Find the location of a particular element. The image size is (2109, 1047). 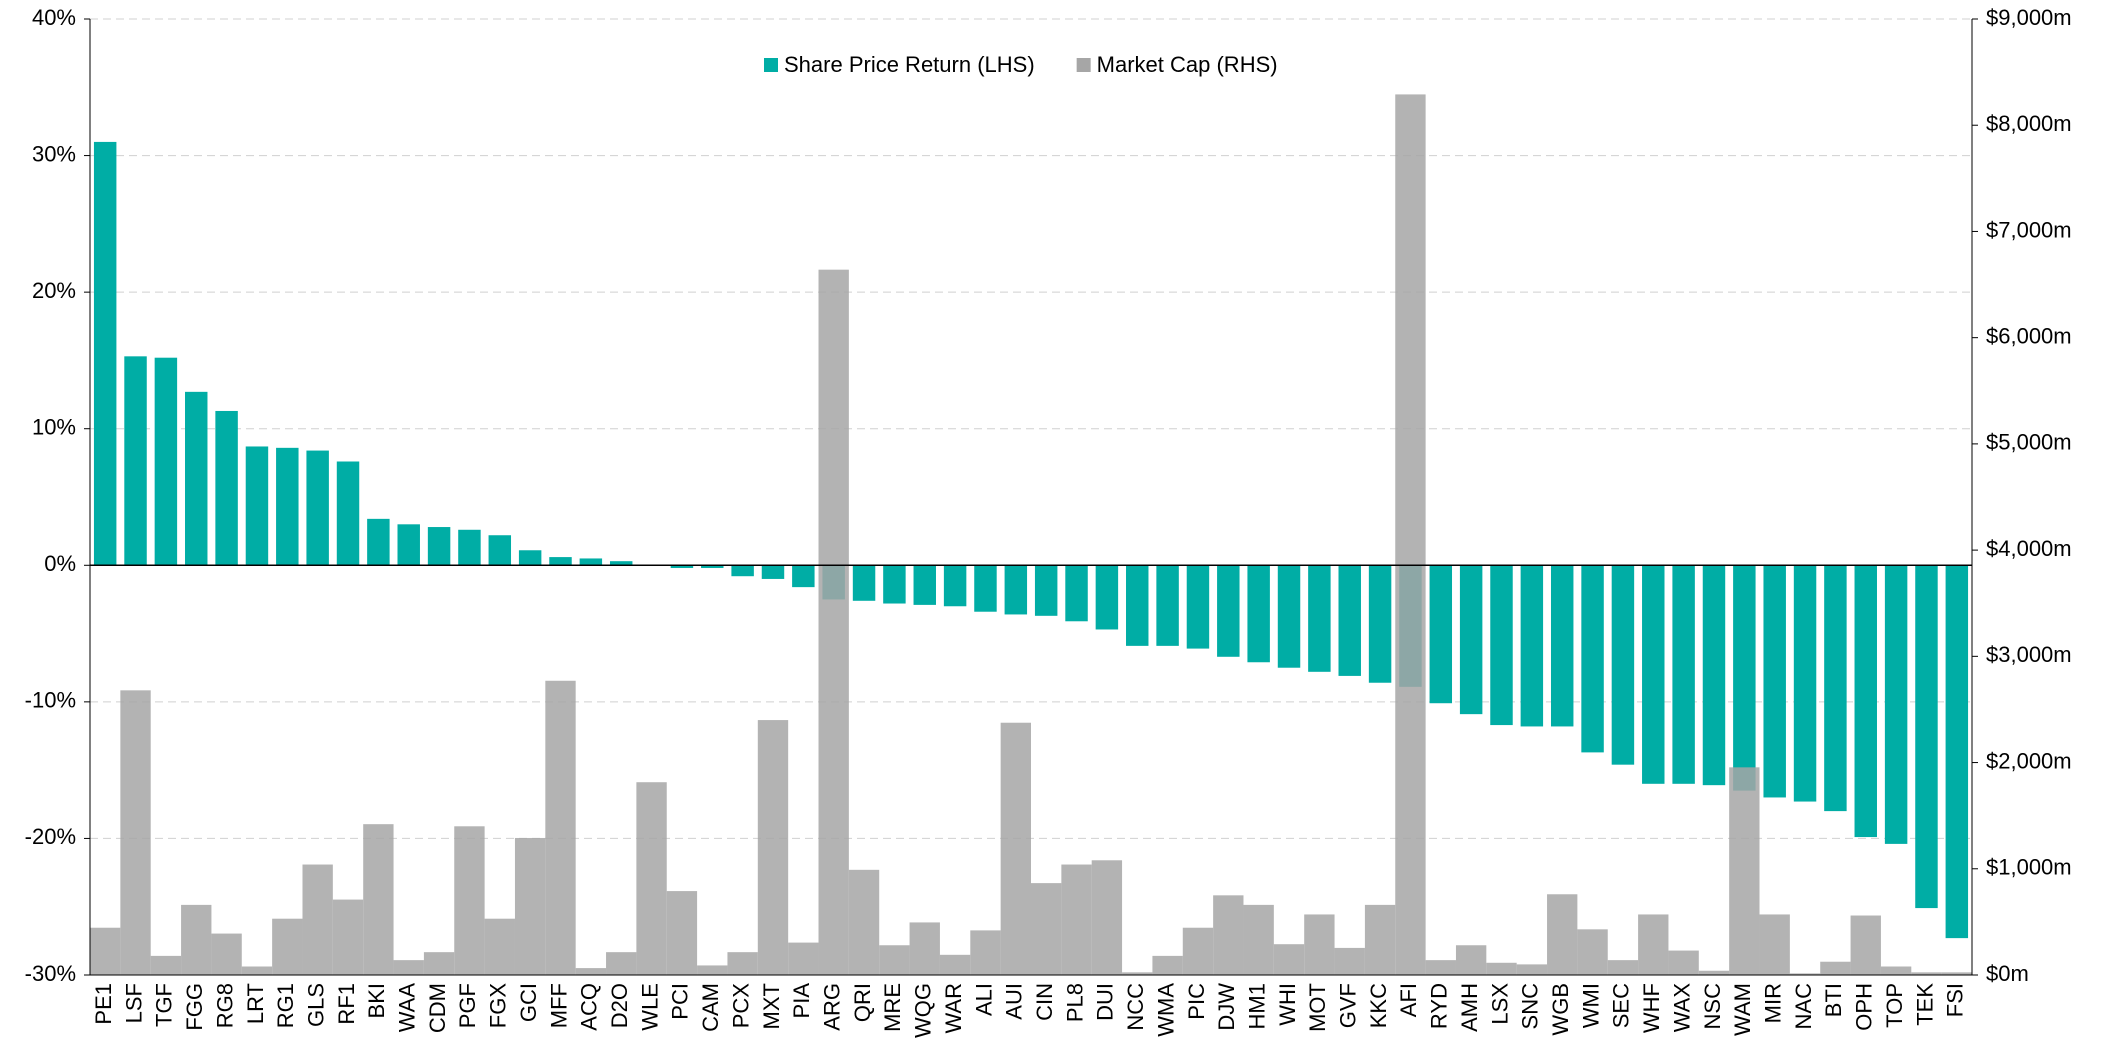

y-tick-label: -30% is located at coordinates (50, 973).